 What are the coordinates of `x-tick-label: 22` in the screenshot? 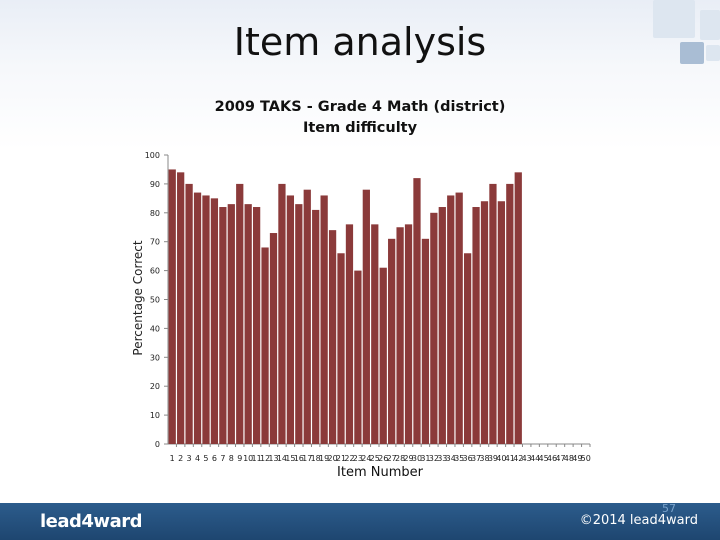 It's located at (349, 458).